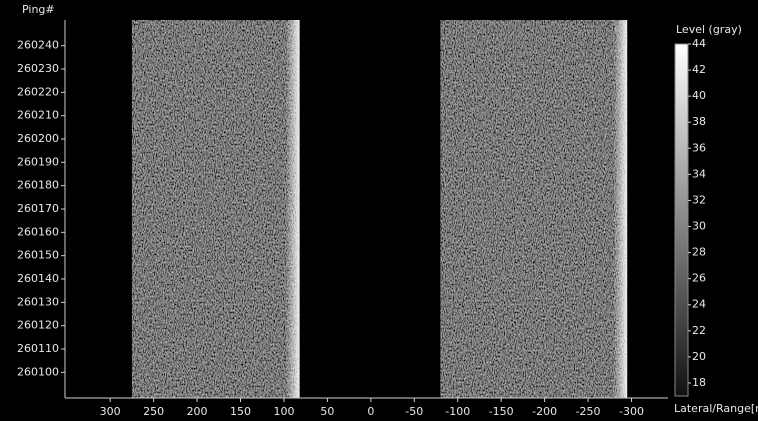 This screenshot has width=758, height=421. I want to click on x-tick-label: 300, so click(110, 411).